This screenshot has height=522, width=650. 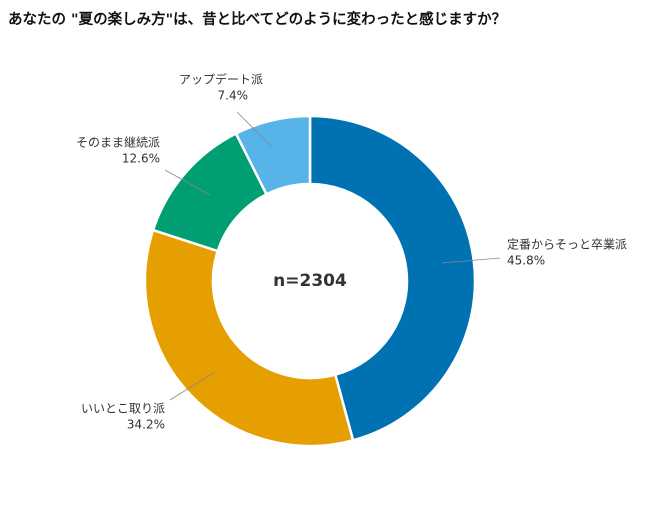 I want to click on value-label: 12.6%, so click(x=141, y=159).